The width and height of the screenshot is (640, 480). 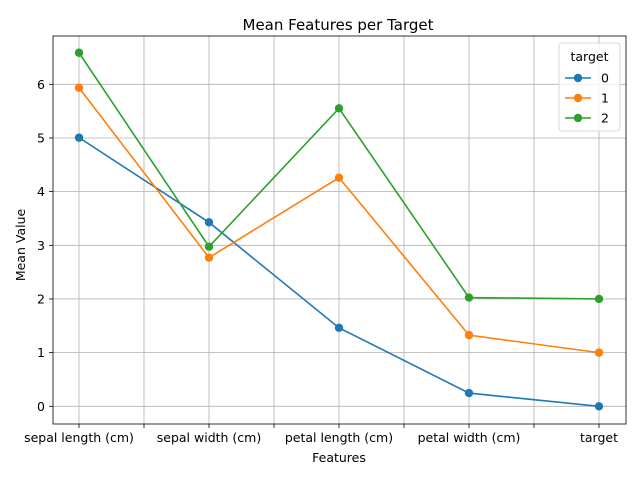 What do you see at coordinates (41, 298) in the screenshot?
I see `y-tick-label: 2` at bounding box center [41, 298].